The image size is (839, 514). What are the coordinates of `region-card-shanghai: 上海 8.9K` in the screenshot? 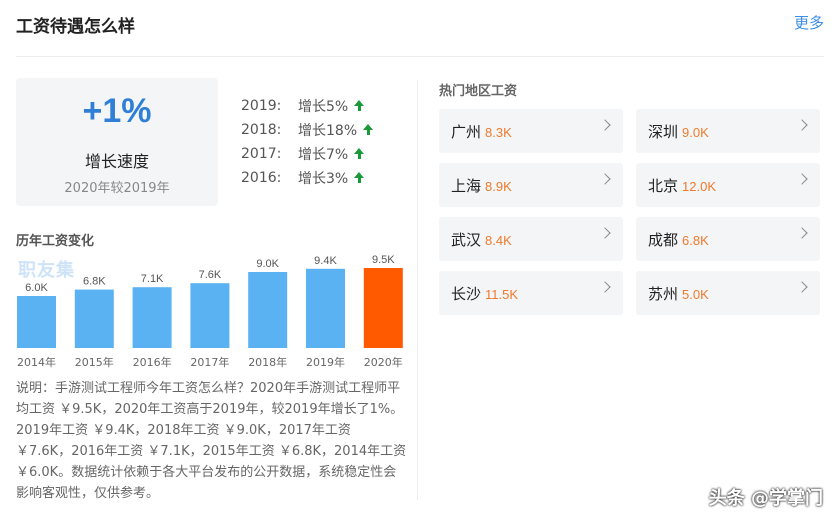 It's located at (531, 185).